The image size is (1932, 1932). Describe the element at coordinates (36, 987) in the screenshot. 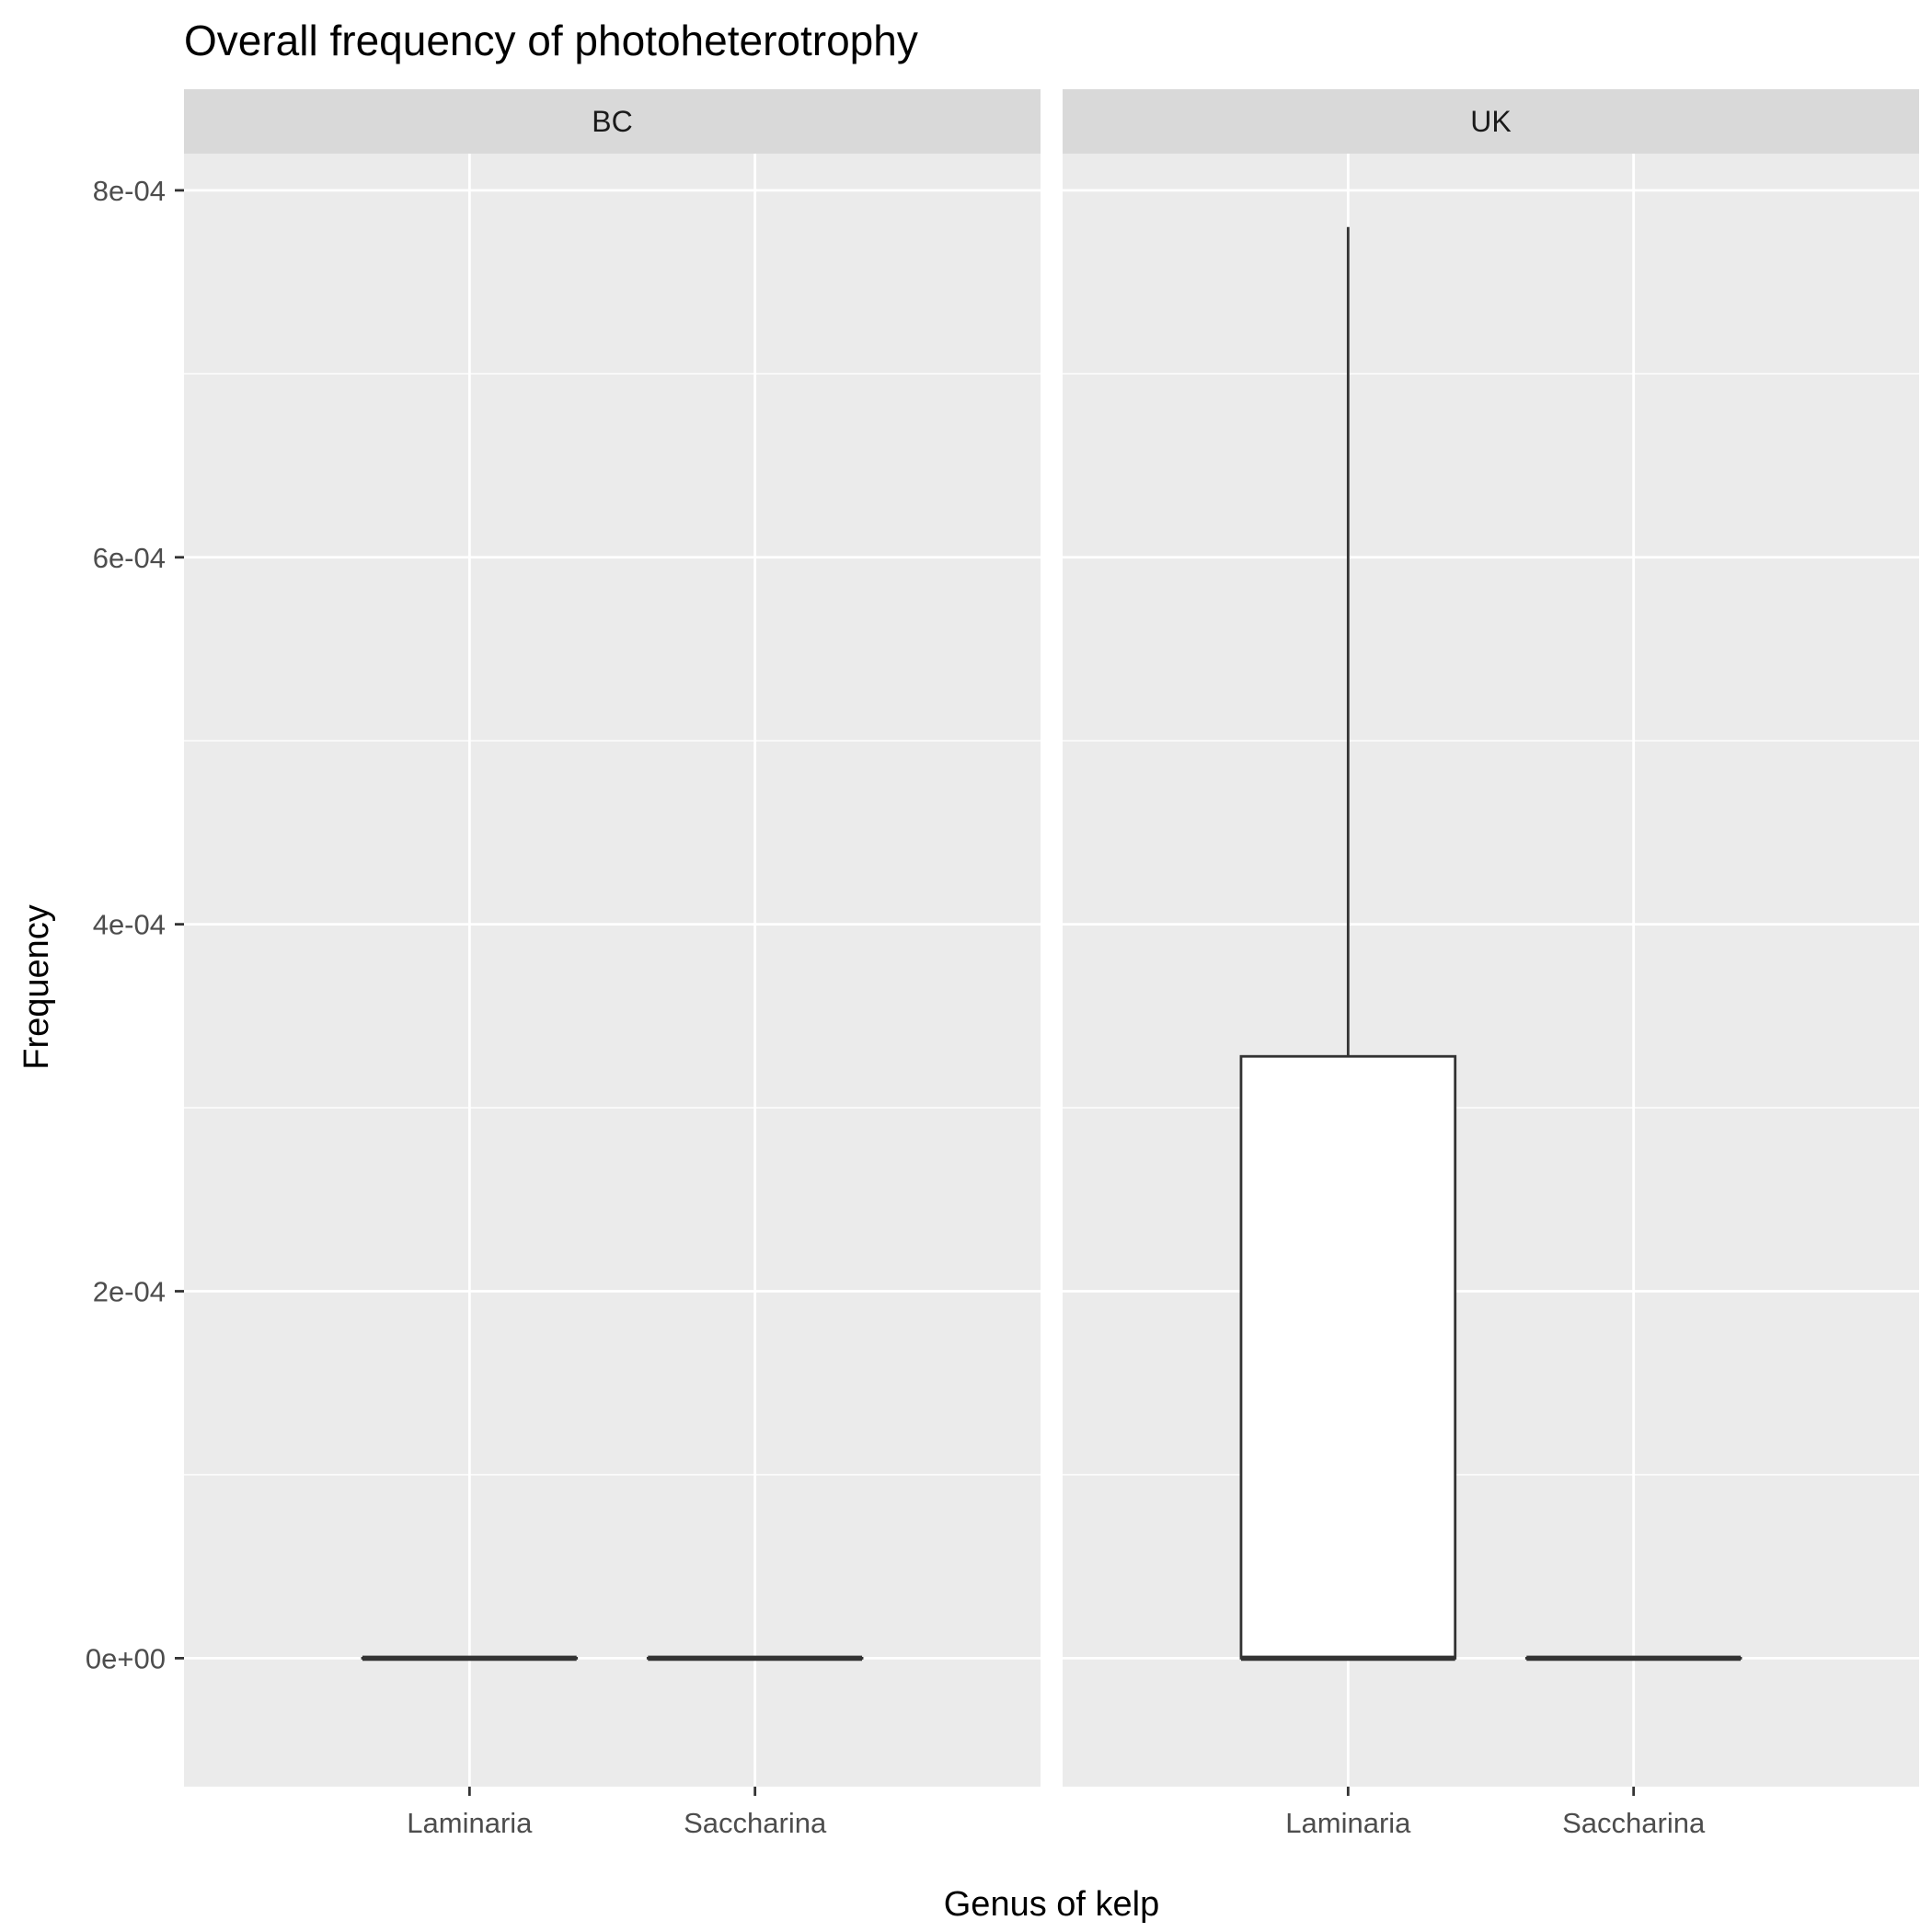

I see `y-axis-title: Frequency` at that location.